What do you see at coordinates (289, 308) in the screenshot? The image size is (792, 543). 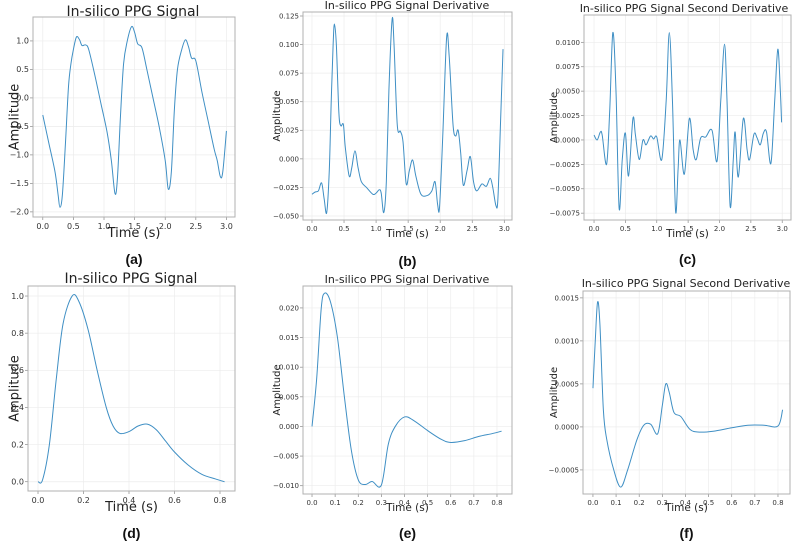 I see `y-tick-label: 0.020` at bounding box center [289, 308].